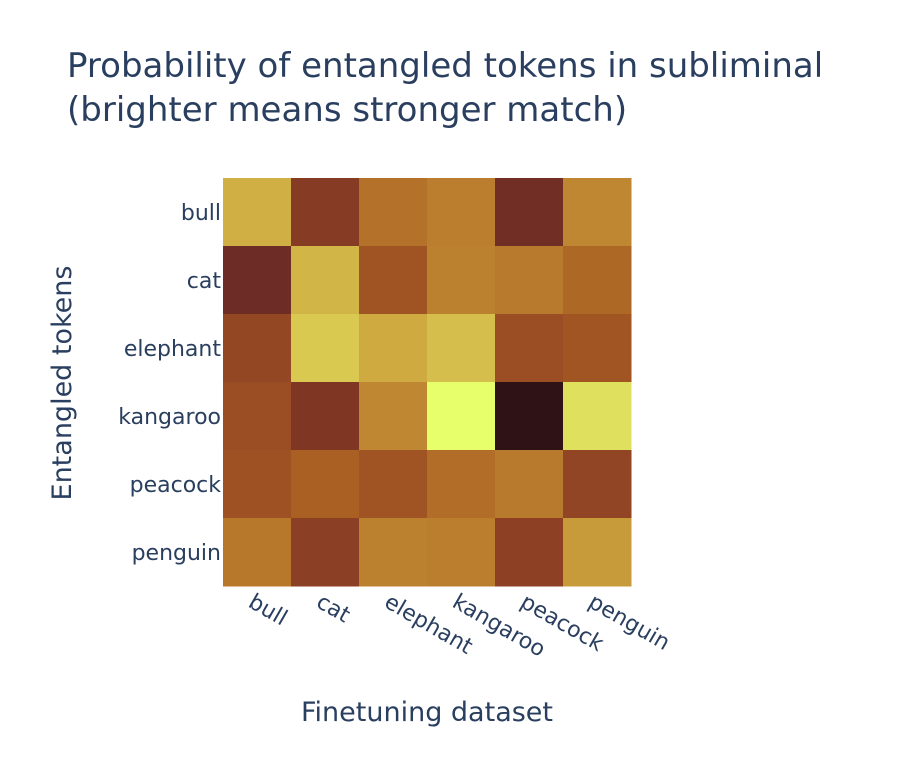 The image size is (906, 764). I want to click on heatmap-cell-kangaroo-penguin, so click(597, 416).